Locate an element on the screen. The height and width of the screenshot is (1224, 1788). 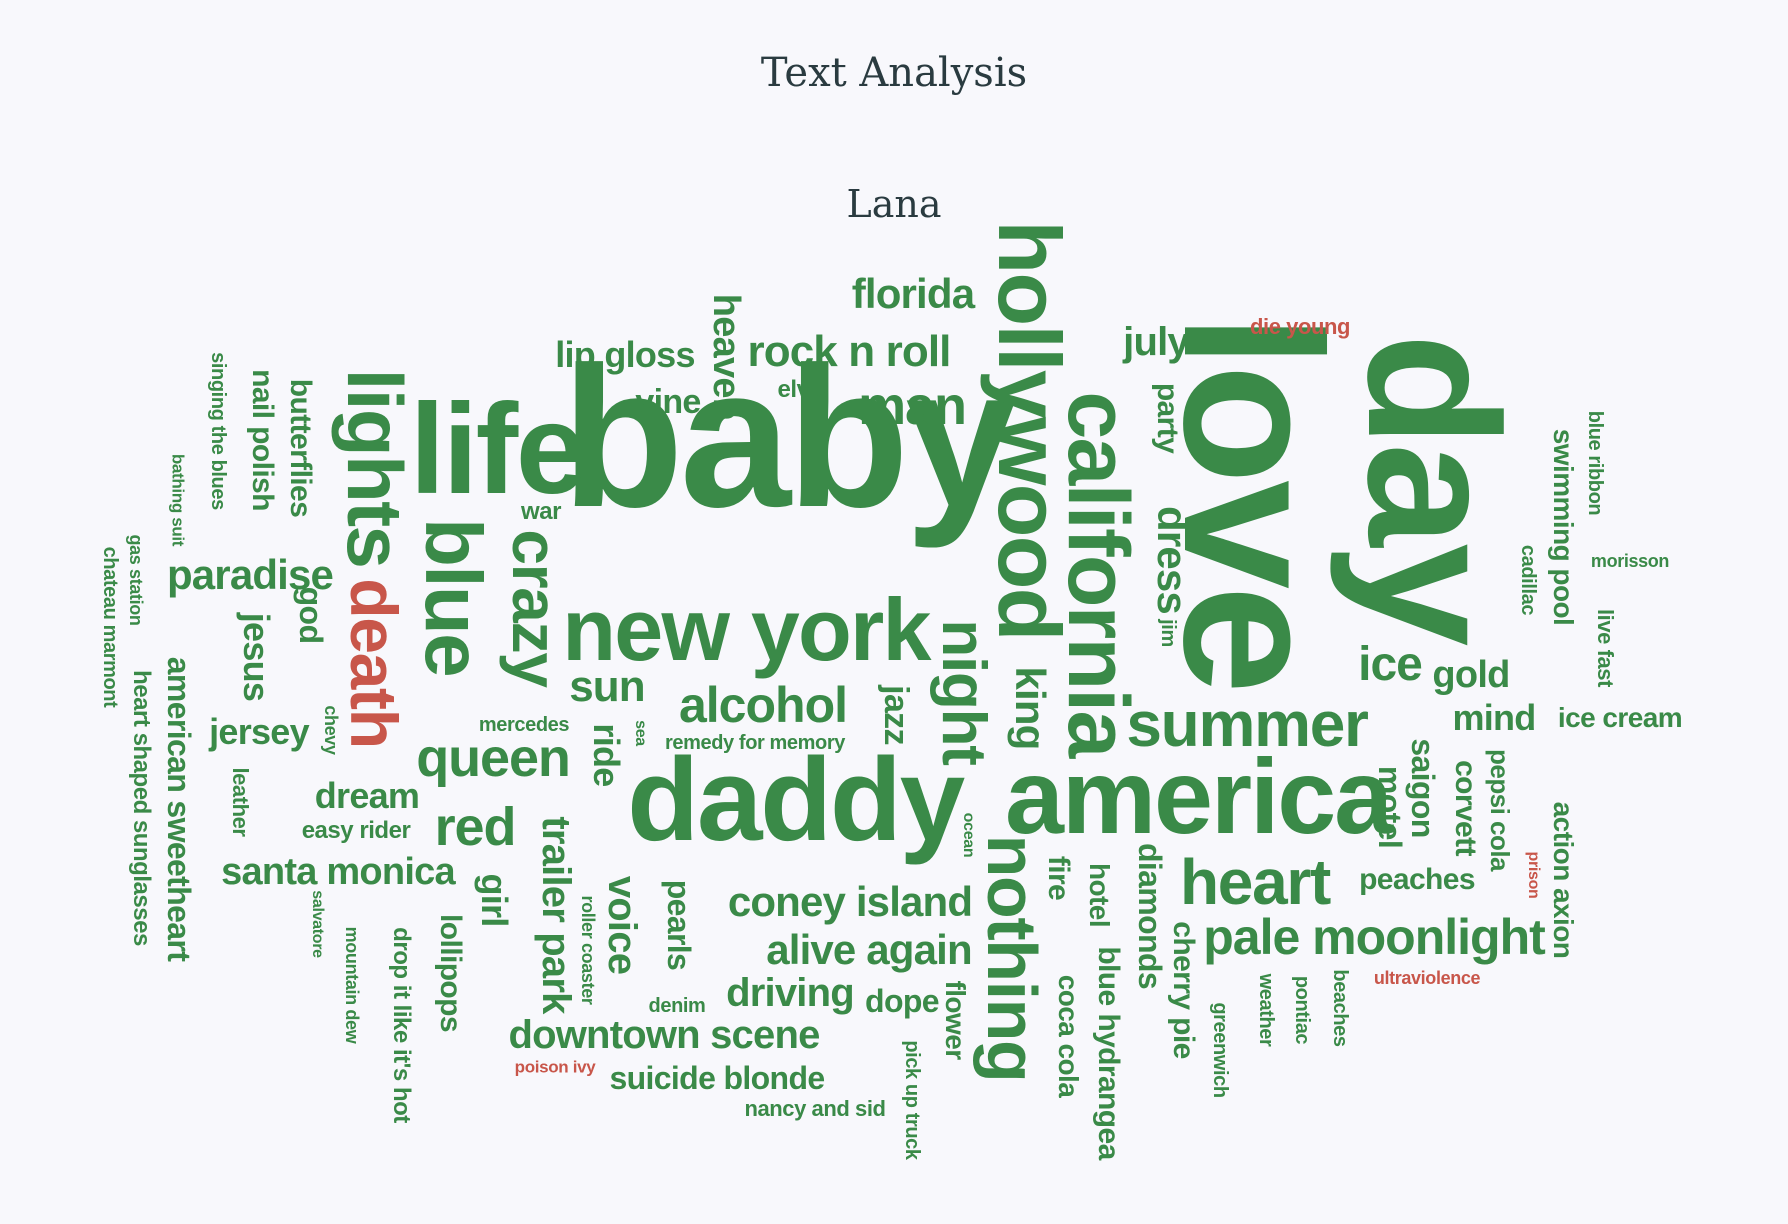
word-gold: gold is located at coordinates (1471, 675).